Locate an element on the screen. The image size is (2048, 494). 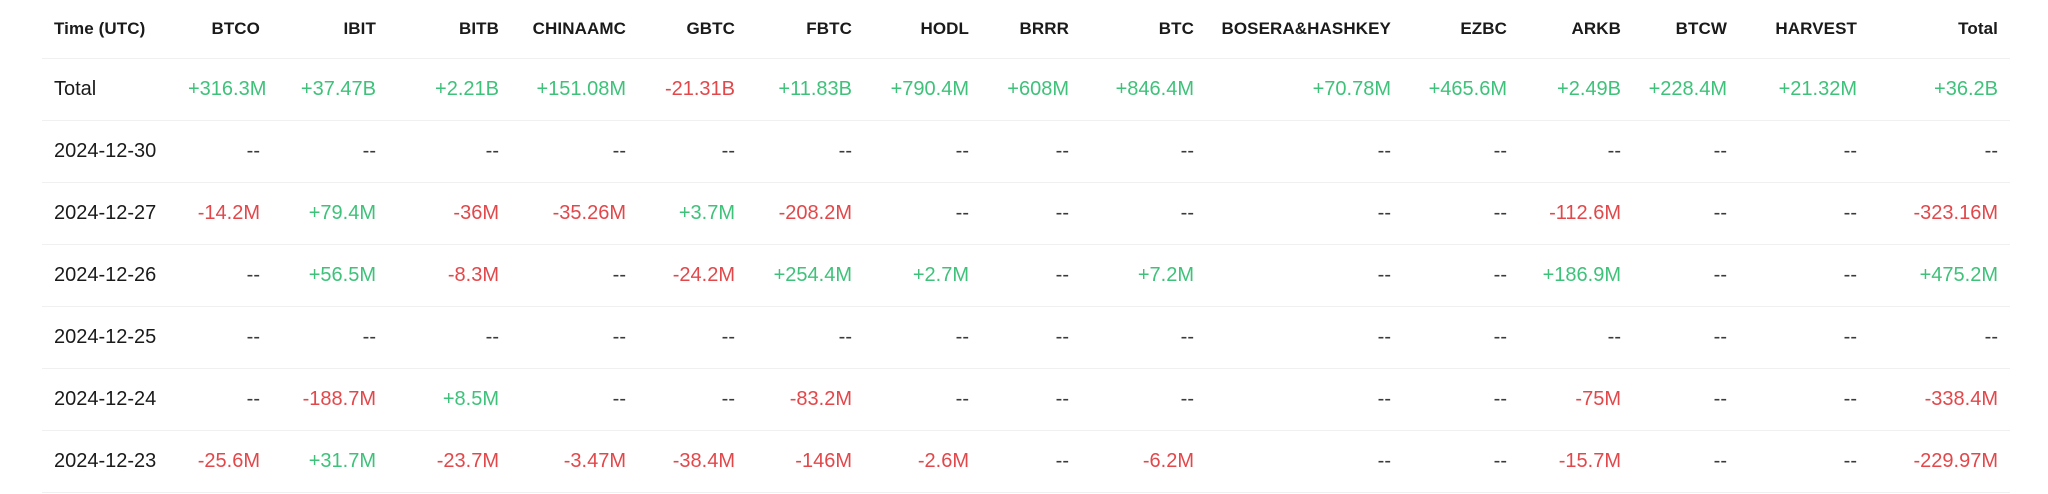
flow-cell: -38.4M is located at coordinates (692, 461).